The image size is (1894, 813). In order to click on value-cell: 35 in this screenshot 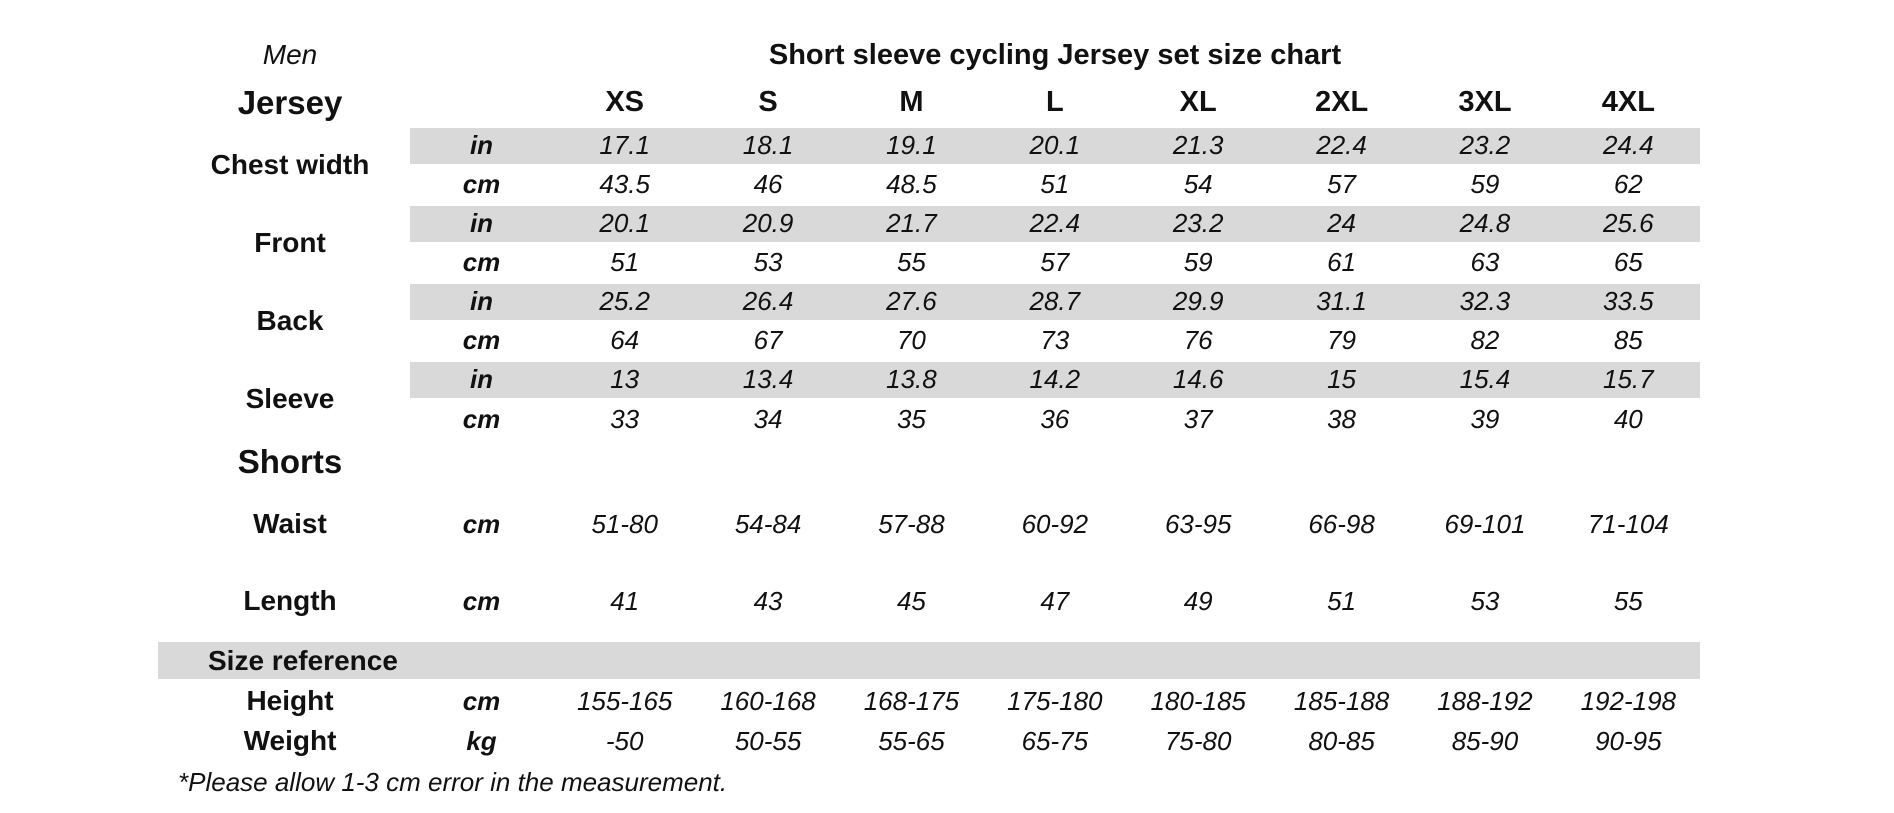, I will do `click(911, 418)`.